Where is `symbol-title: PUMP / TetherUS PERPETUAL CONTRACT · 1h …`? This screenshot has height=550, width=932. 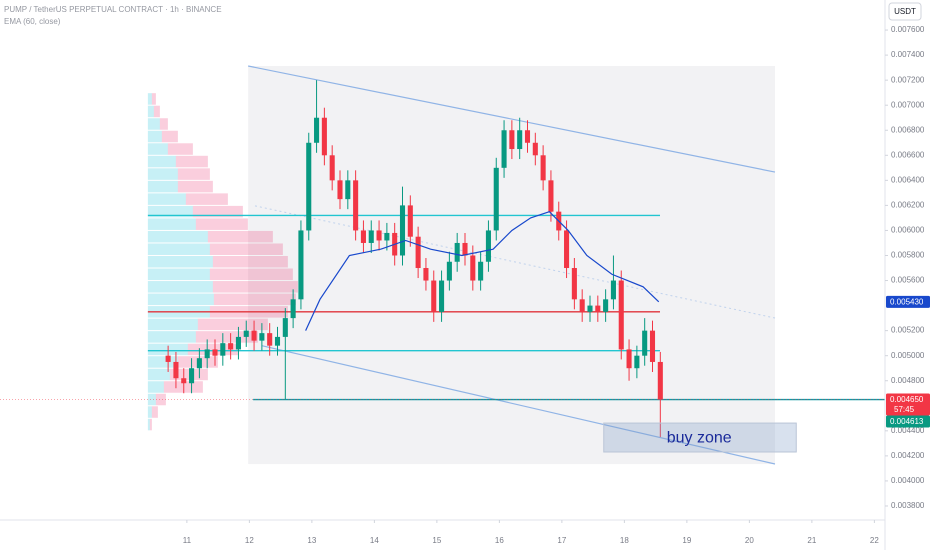 symbol-title: PUMP / TetherUS PERPETUAL CONTRACT · 1h … is located at coordinates (113, 9).